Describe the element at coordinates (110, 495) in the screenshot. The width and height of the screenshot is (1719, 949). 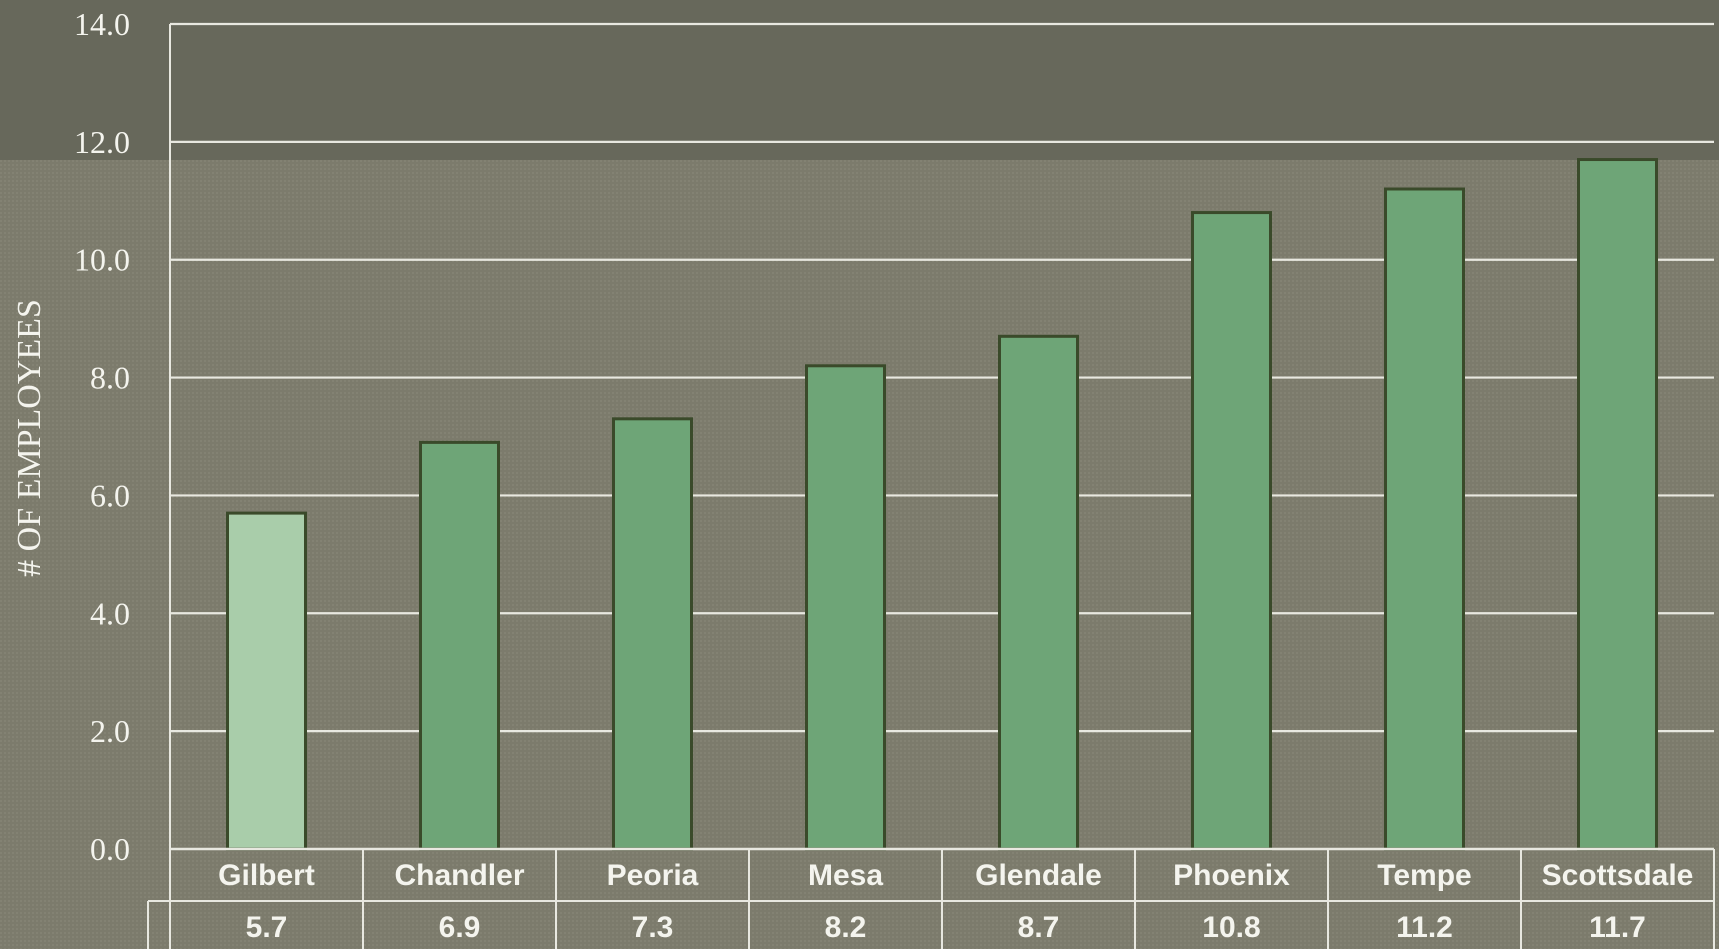
I see `y-tick-label: 6.0` at that location.